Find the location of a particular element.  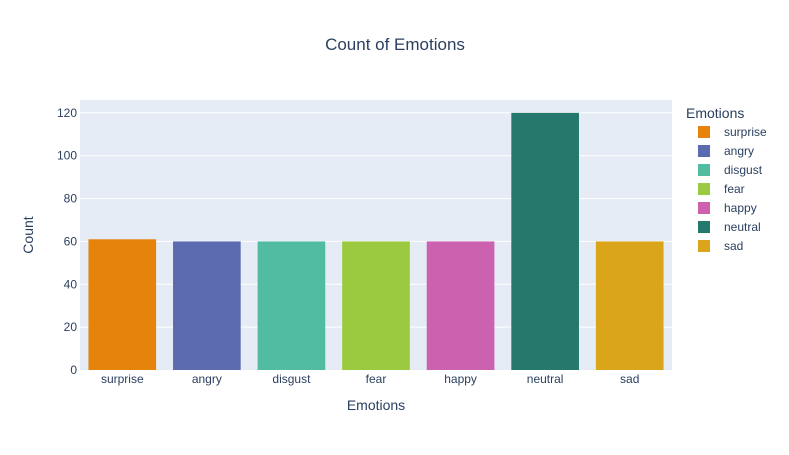

x-tick-label-disgust: disgust is located at coordinates (291, 379).